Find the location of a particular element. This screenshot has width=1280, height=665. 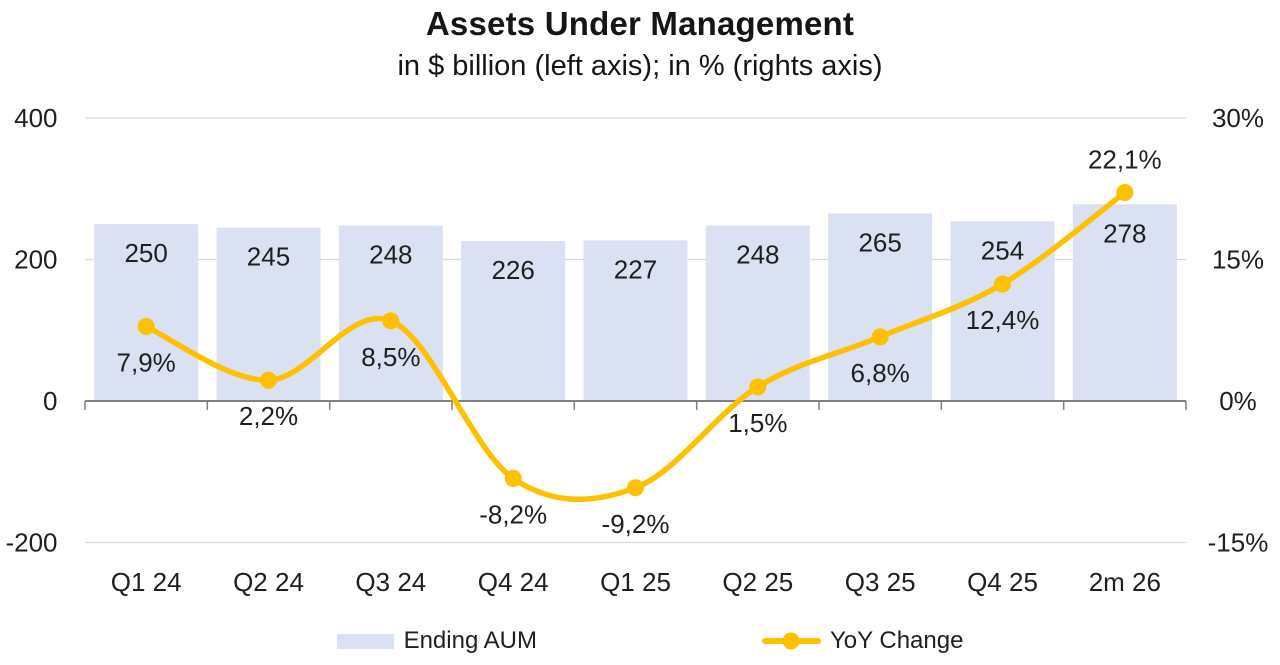

legend-line-marker-dot is located at coordinates (791, 641).